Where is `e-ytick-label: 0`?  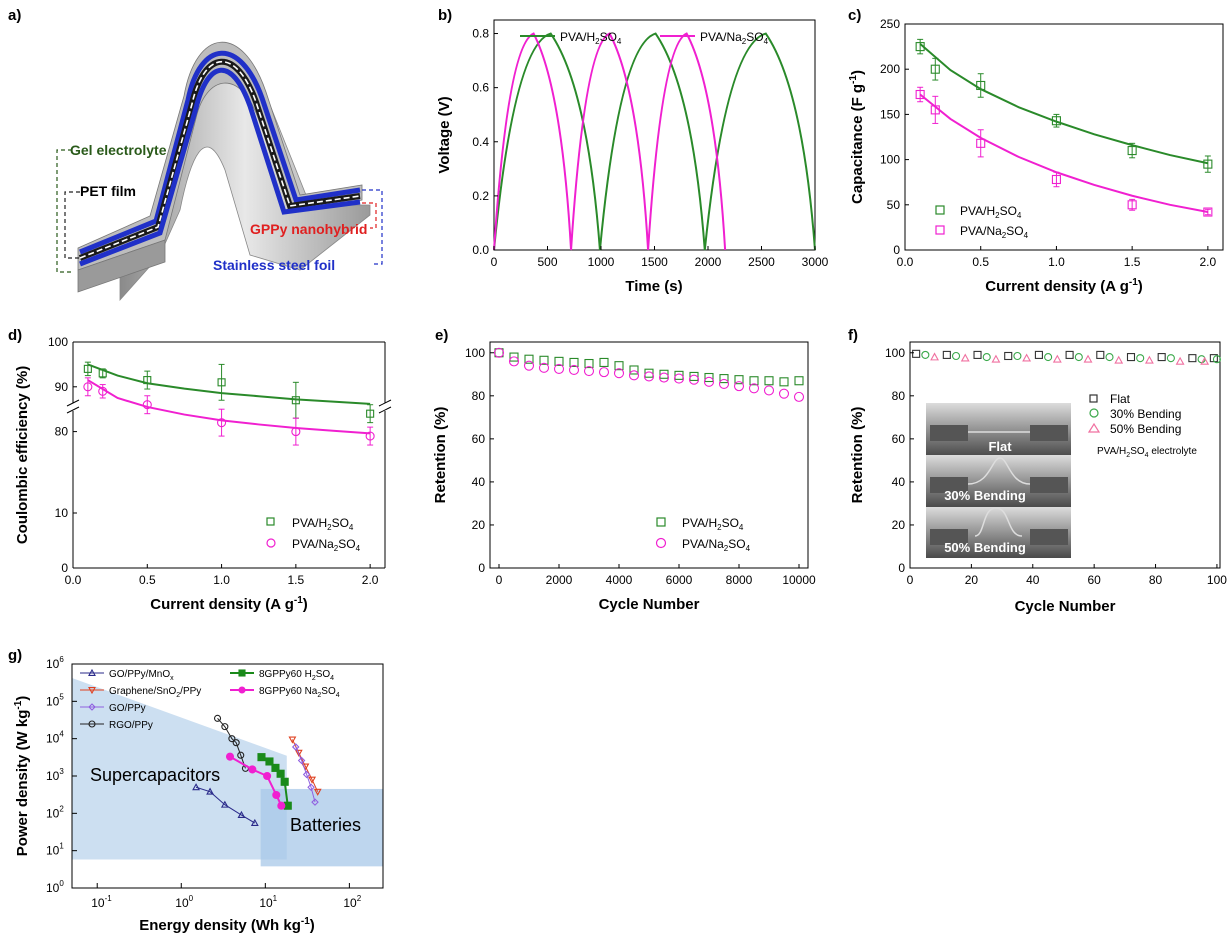 e-ytick-label: 0 is located at coordinates (481, 568).